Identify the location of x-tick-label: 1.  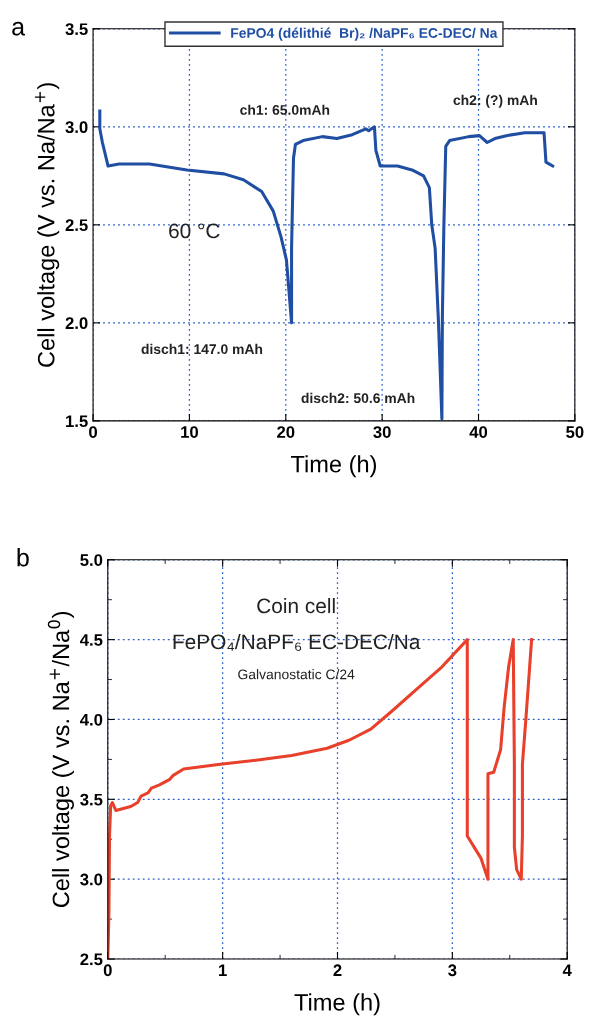
(223, 970).